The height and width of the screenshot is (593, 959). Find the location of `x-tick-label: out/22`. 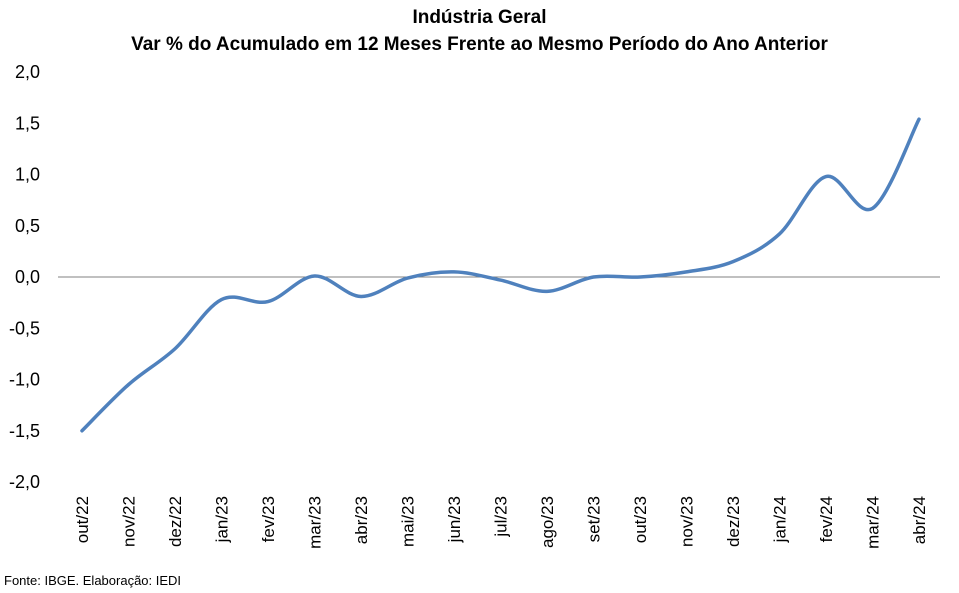

x-tick-label: out/22 is located at coordinates (82, 519).